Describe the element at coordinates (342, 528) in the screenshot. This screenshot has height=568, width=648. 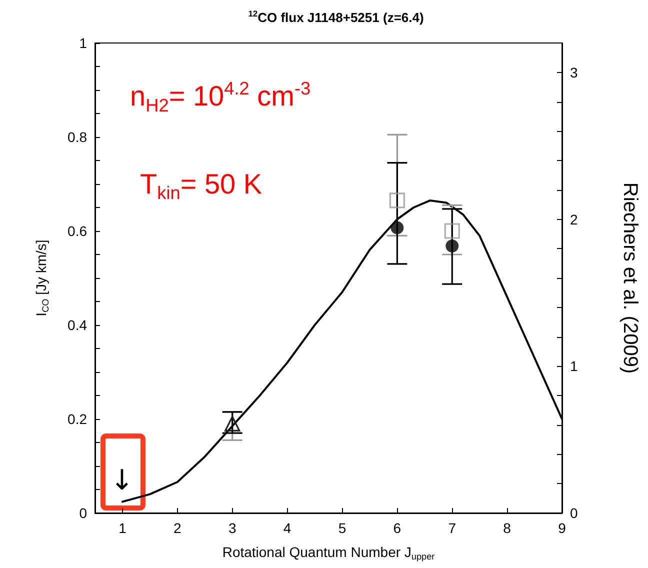
I see `x-tick-label: 5` at that location.